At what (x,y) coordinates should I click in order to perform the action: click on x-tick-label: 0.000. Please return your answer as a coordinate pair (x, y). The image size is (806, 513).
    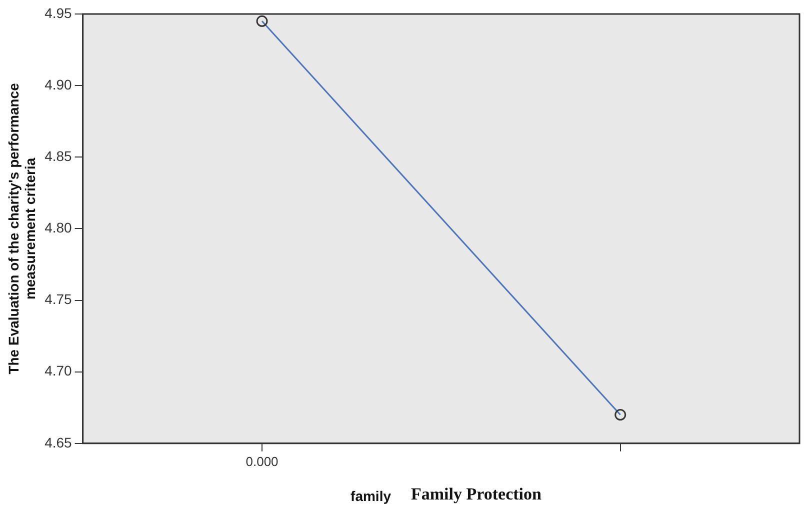
    Looking at the image, I should click on (262, 461).